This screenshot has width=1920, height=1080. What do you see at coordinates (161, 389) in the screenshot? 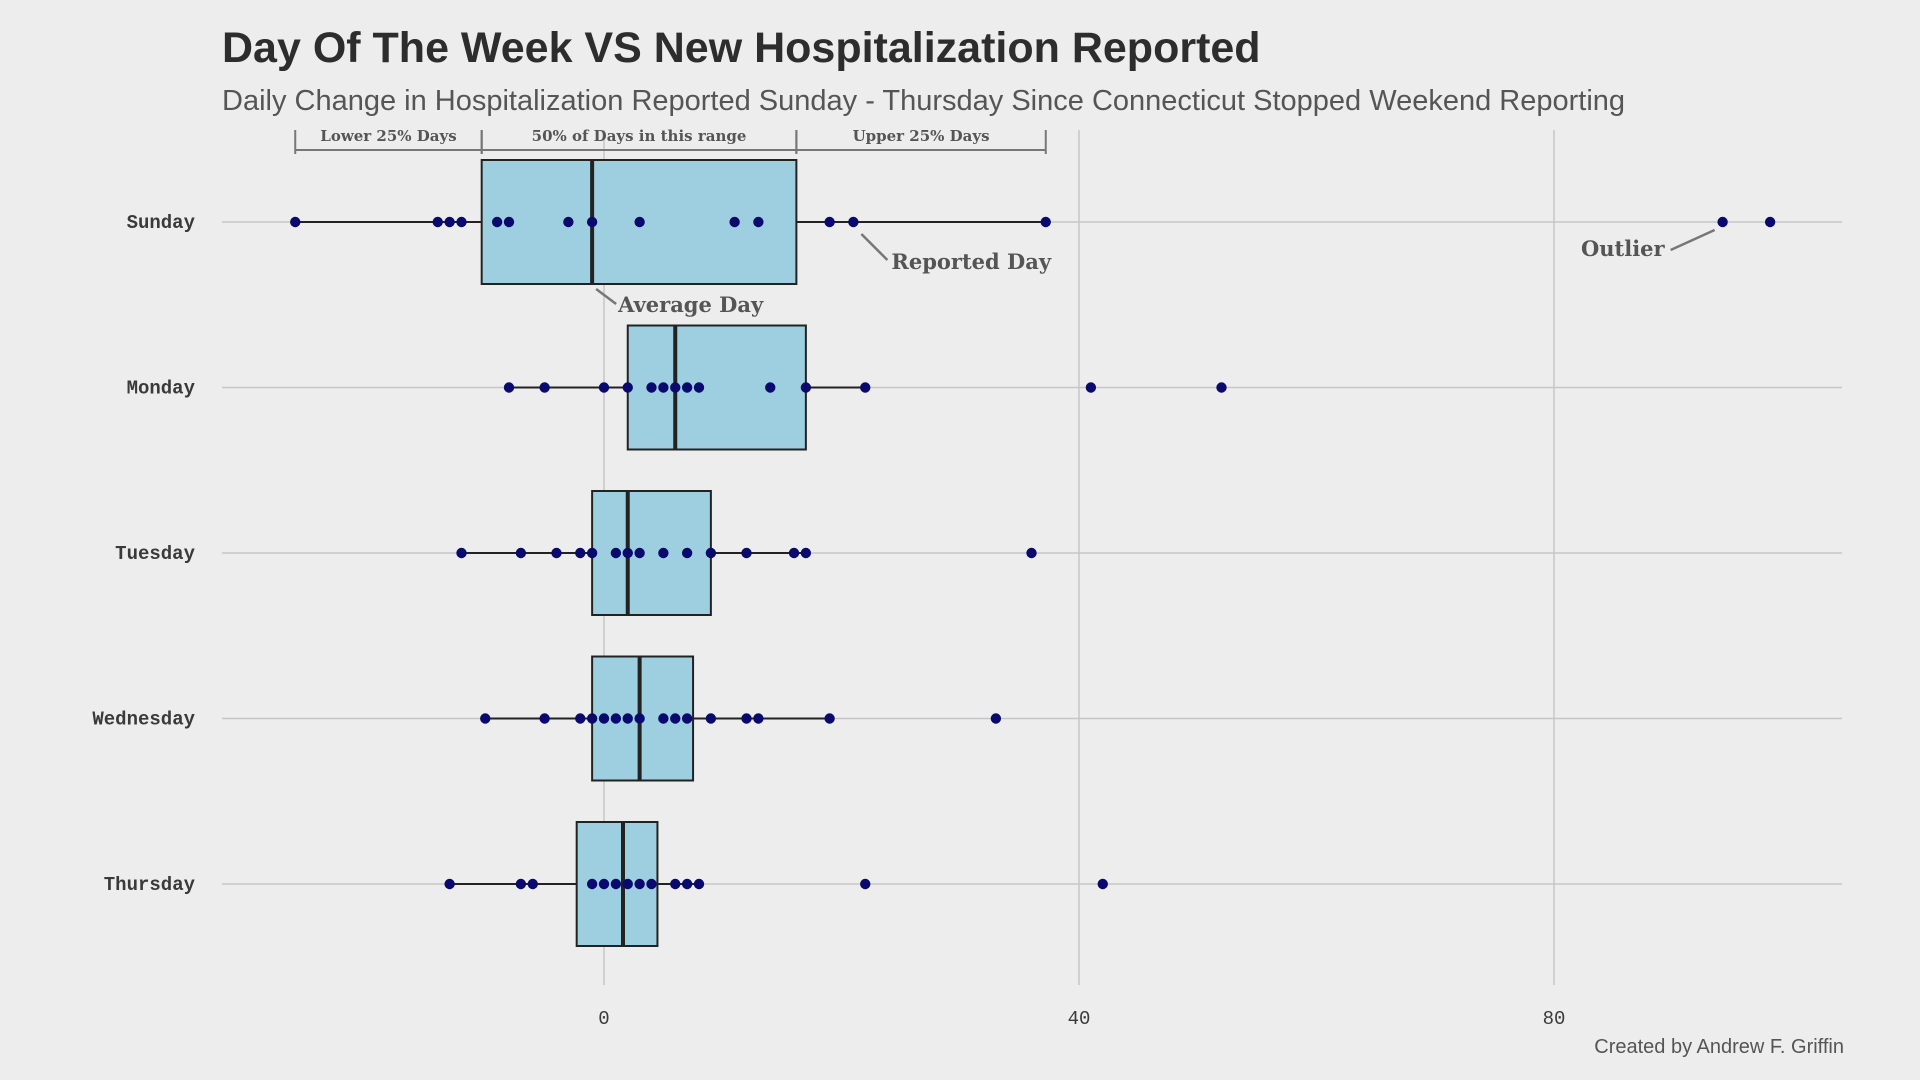
I see `y-category-label: Monday` at bounding box center [161, 389].